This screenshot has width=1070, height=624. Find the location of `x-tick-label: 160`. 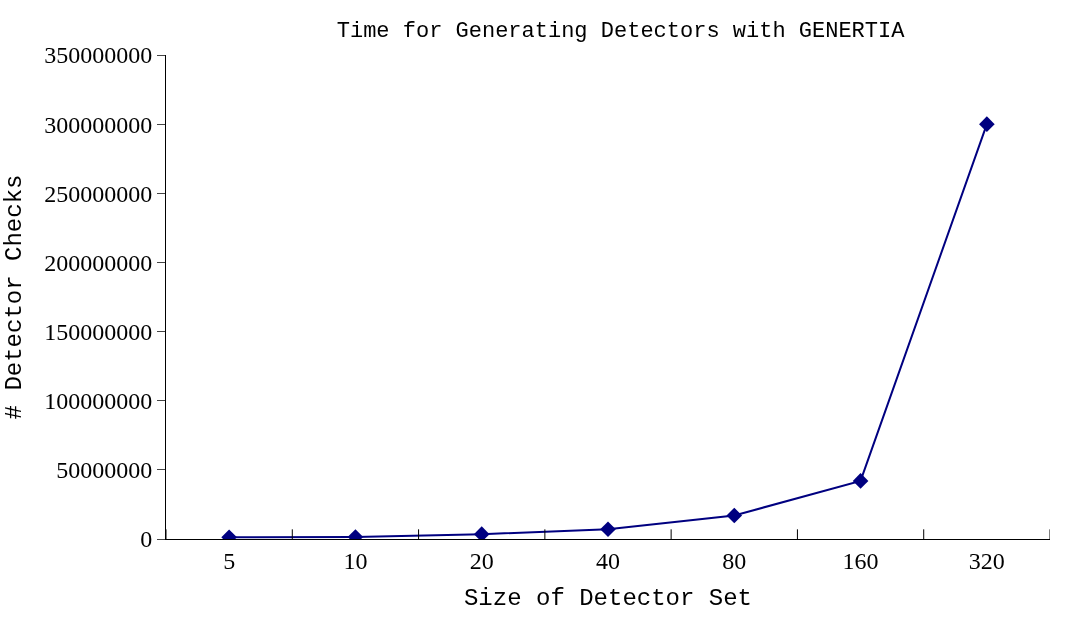

x-tick-label: 160 is located at coordinates (860, 560).